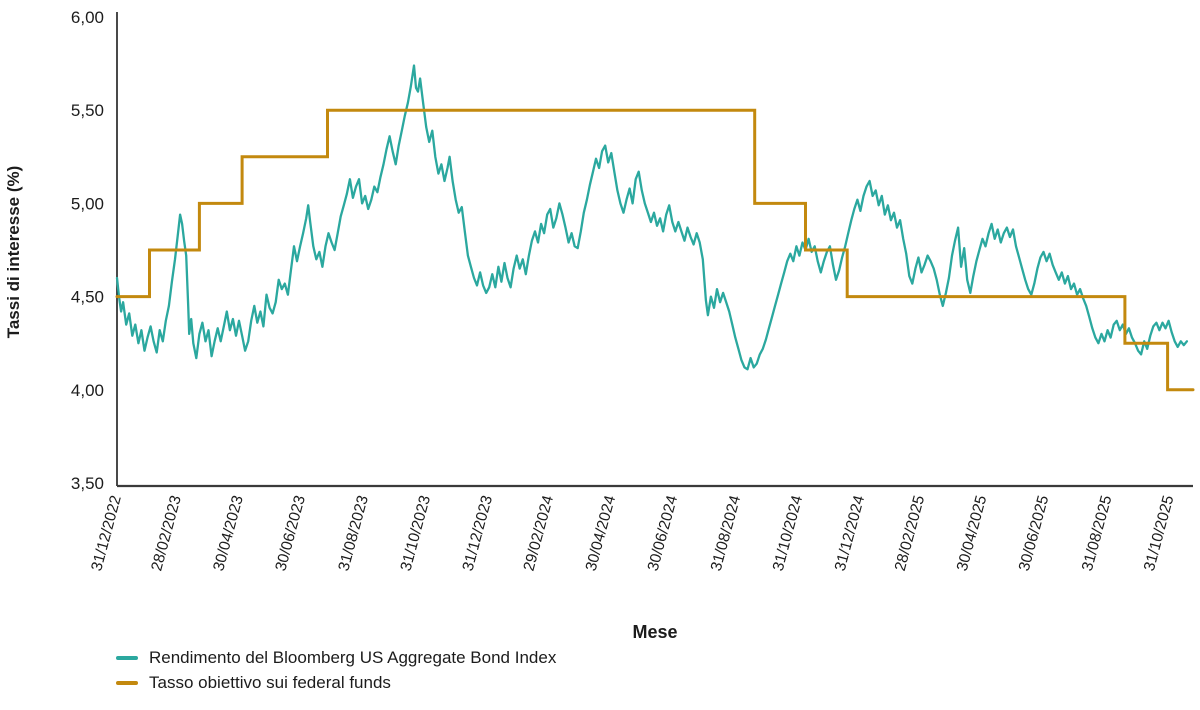  What do you see at coordinates (228, 533) in the screenshot?
I see `svg-text: 30/04/2023` at bounding box center [228, 533].